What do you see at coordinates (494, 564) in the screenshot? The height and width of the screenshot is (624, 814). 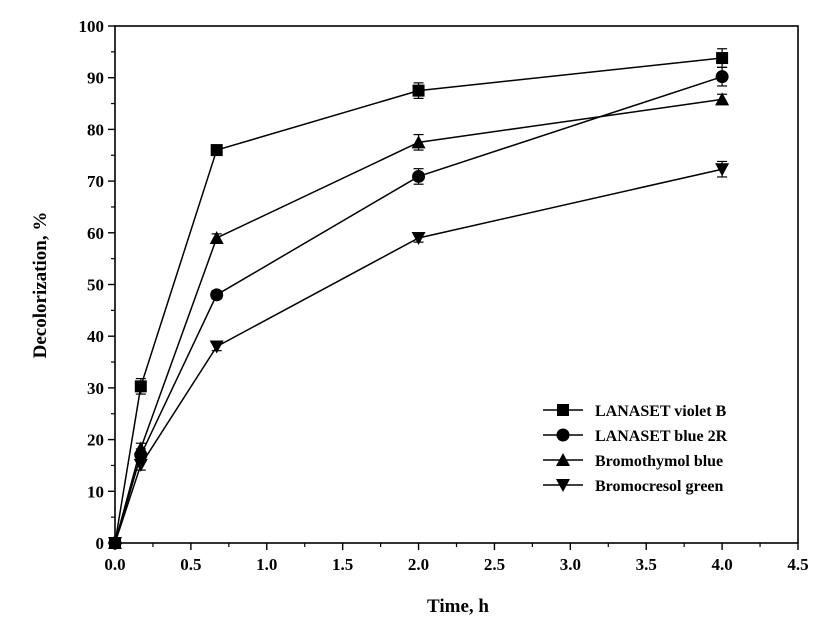 I see `x-tick-label: 2.5` at bounding box center [494, 564].